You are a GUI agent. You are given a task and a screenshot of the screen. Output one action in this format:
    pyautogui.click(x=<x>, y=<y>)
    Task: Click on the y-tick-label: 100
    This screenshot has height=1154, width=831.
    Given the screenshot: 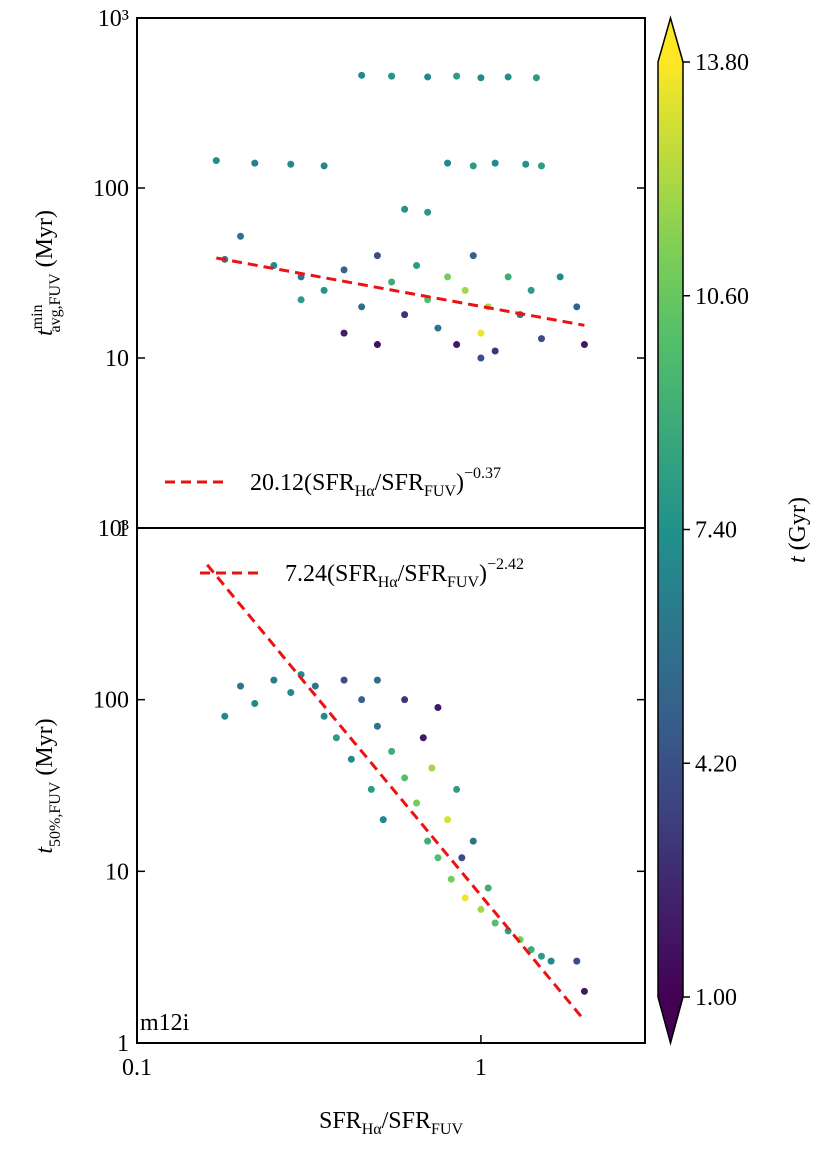 What is the action you would take?
    pyautogui.click(x=111, y=189)
    